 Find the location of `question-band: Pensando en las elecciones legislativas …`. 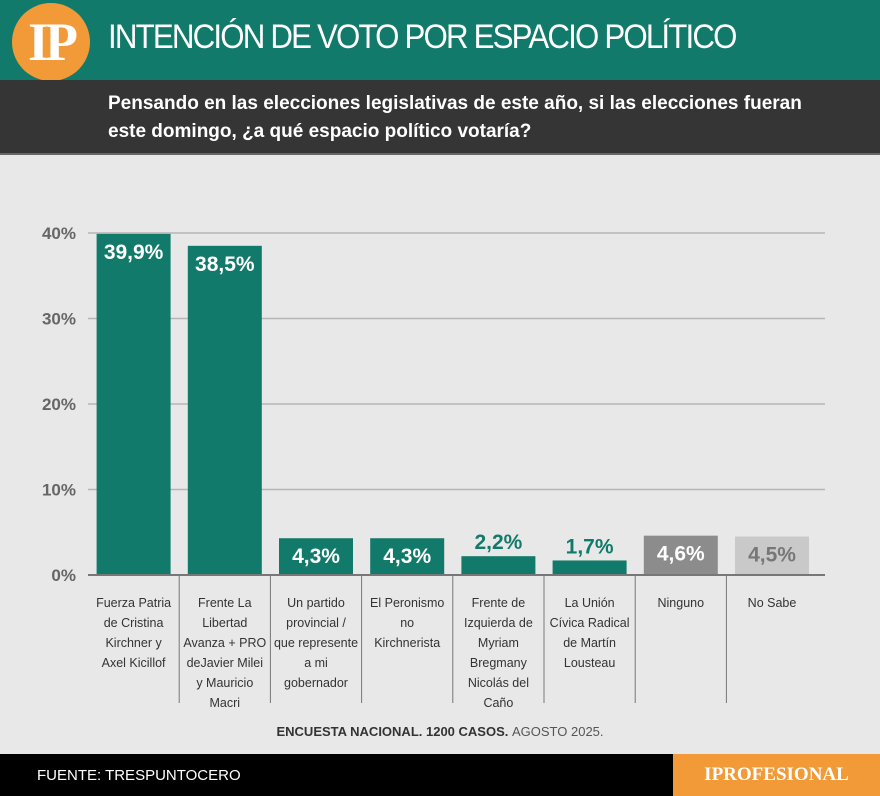

question-band: Pensando en las elecciones legislativas … is located at coordinates (440, 117).